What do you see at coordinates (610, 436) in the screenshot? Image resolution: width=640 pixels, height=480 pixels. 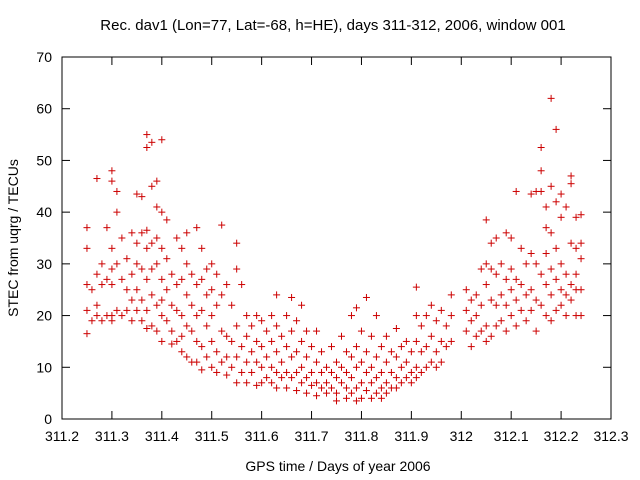 I see `x-tick-label: 312.3` at bounding box center [610, 436].